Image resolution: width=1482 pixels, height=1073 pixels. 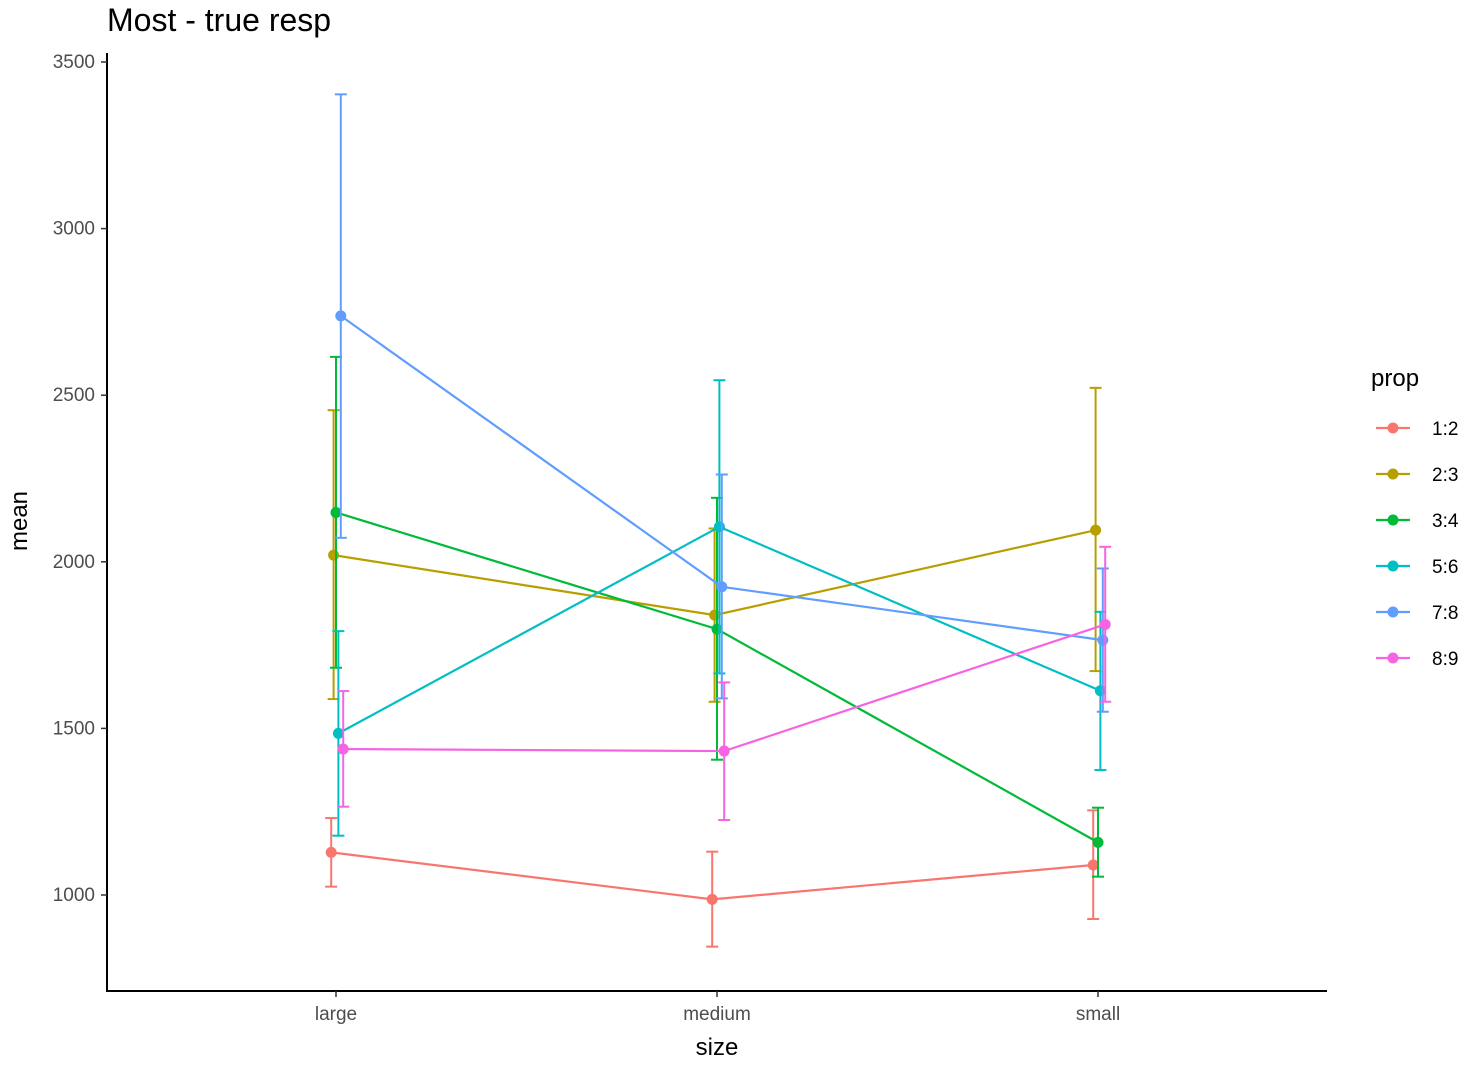 I want to click on legend-item: 7:8, so click(x=1417, y=613).